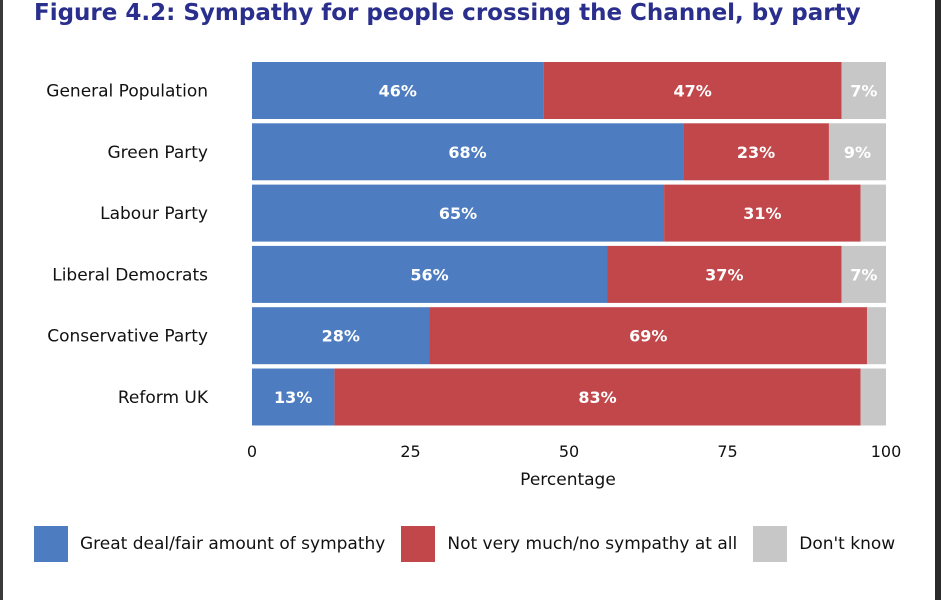  I want to click on bar-liberal-democrats-dont-know, so click(863, 274).